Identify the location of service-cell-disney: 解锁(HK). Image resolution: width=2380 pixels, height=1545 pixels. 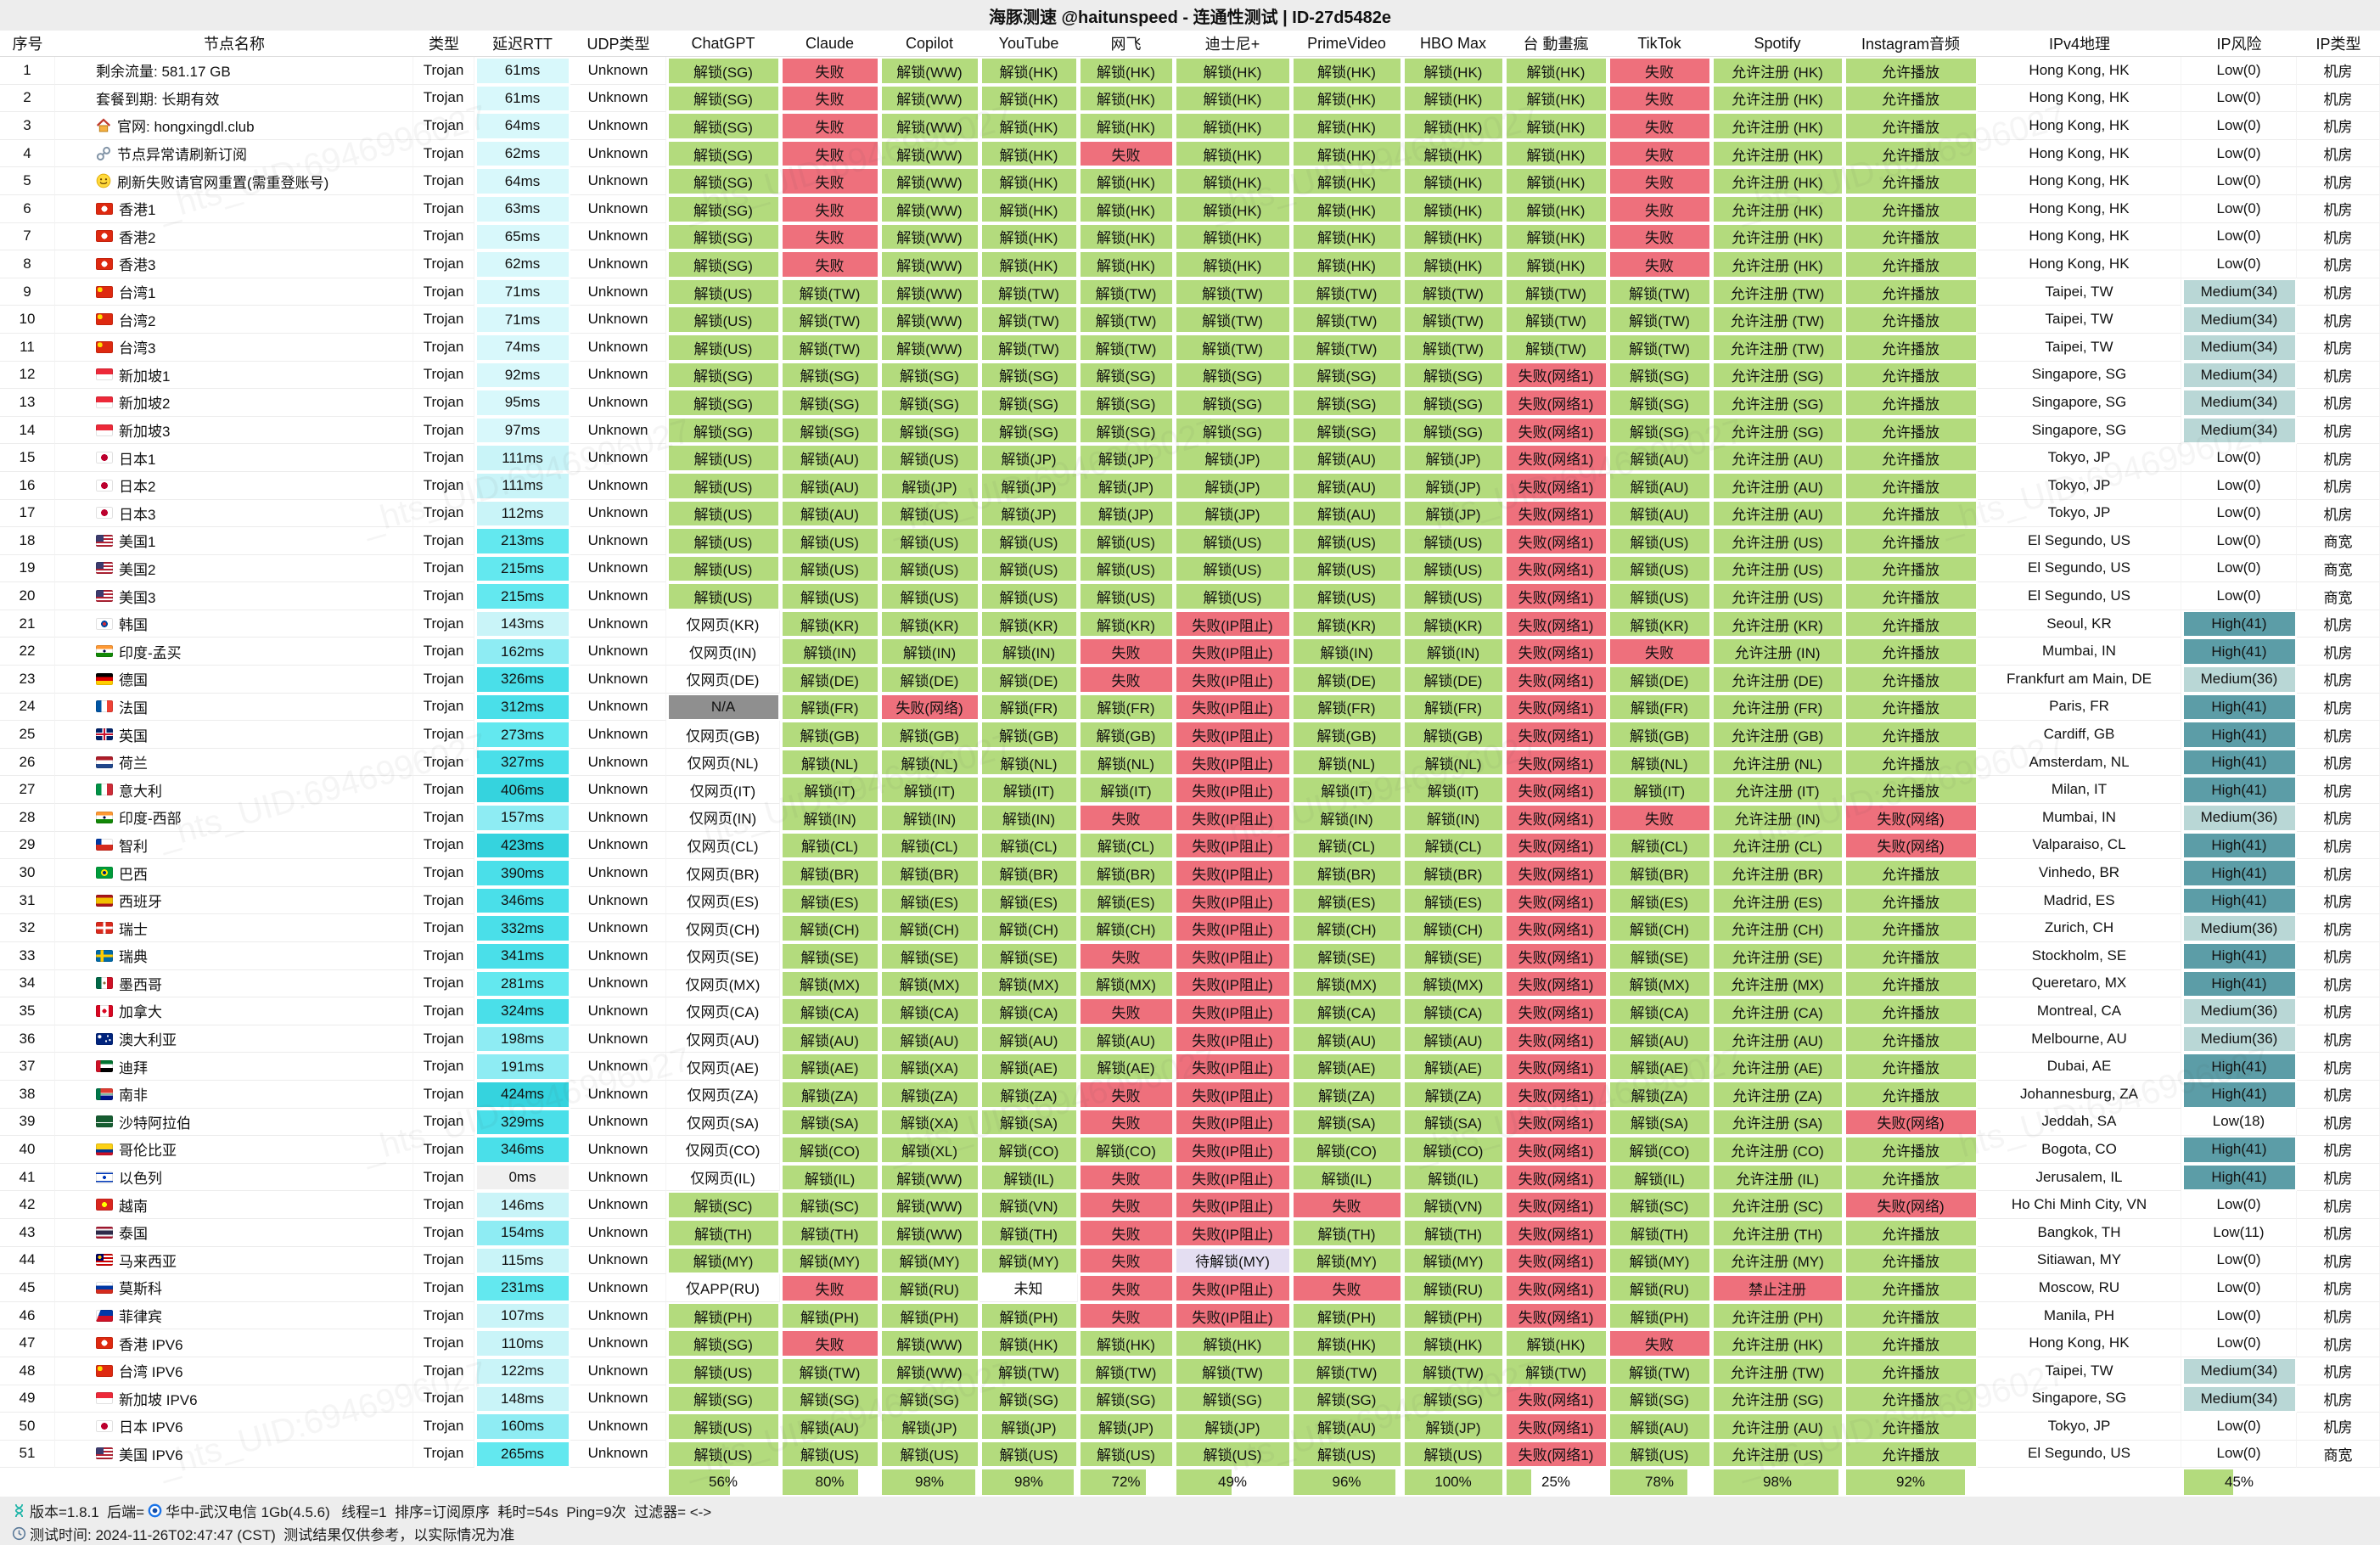
(1232, 154).